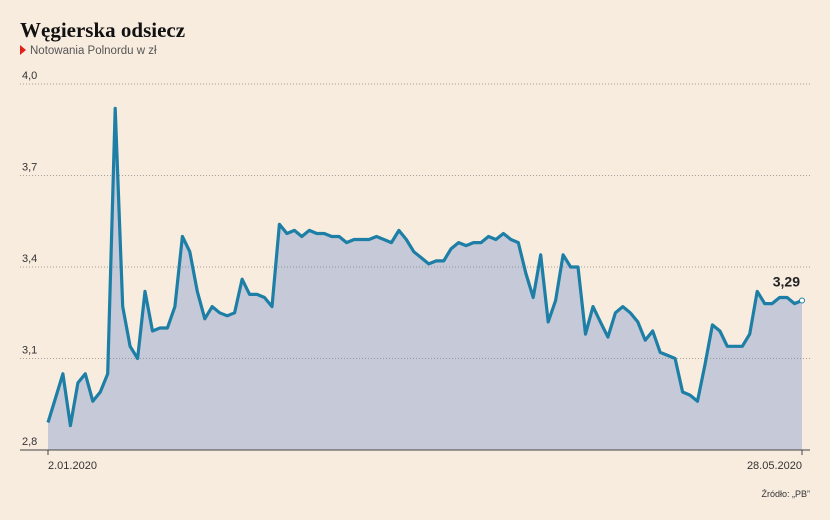 The width and height of the screenshot is (830, 520). What do you see at coordinates (29, 351) in the screenshot?
I see `y-tick-label: 3,1` at bounding box center [29, 351].